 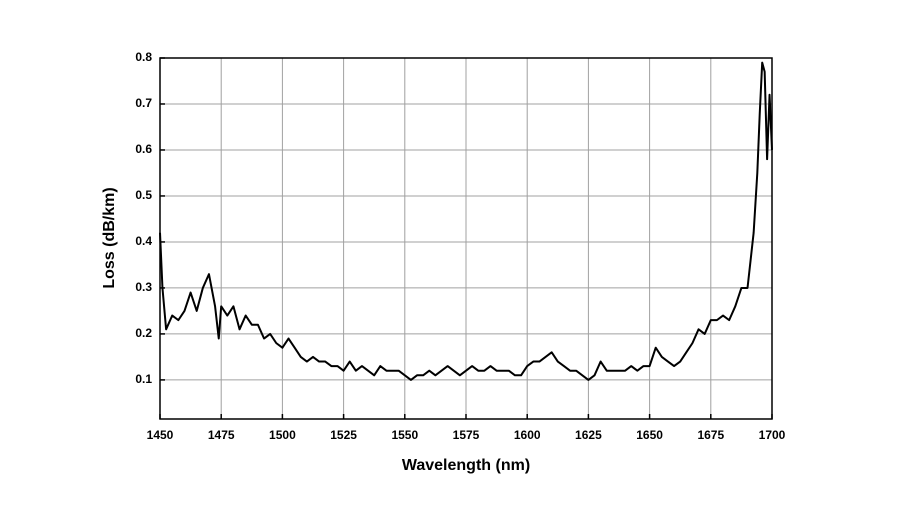 I want to click on x-tick-label: 1525, so click(x=343, y=435).